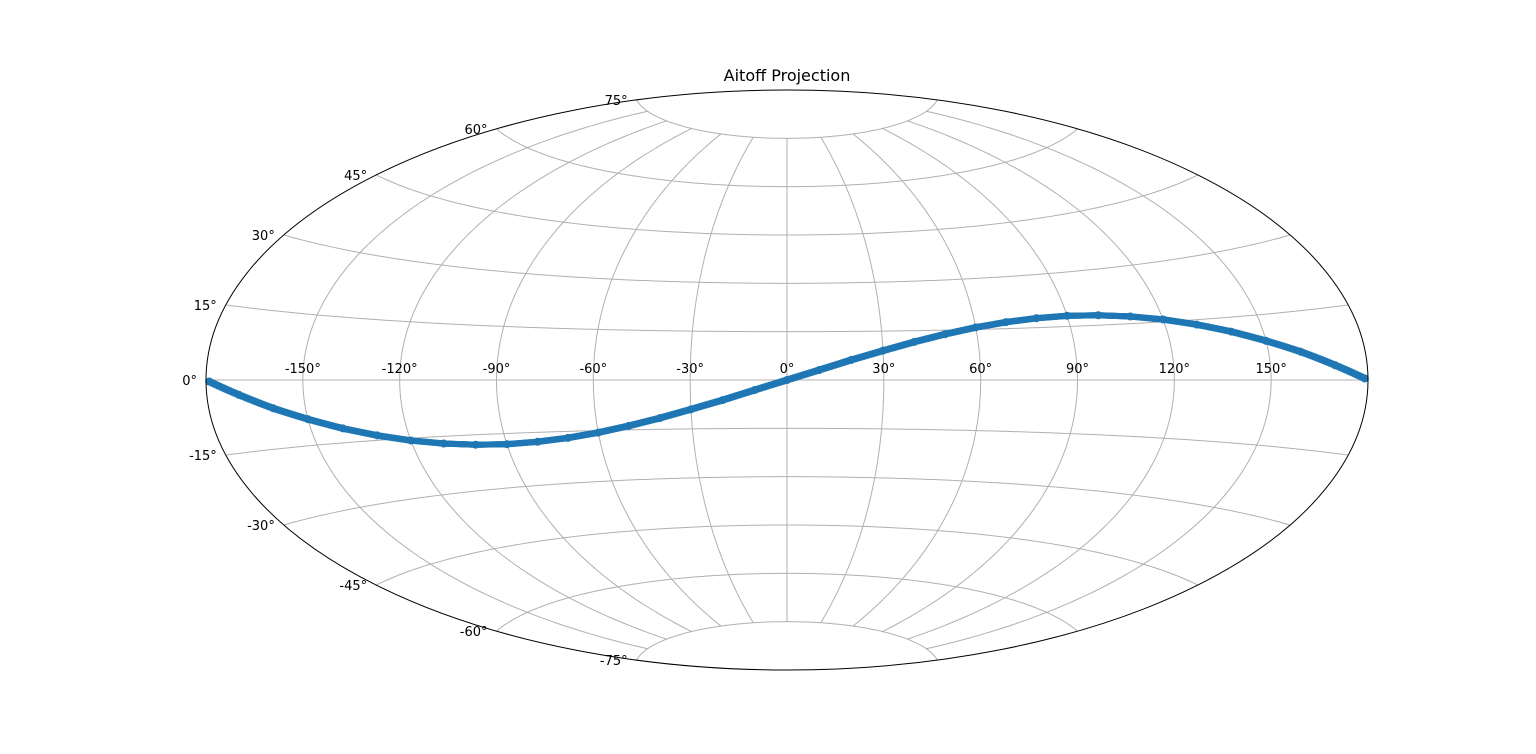 The width and height of the screenshot is (1536, 754). Describe the element at coordinates (189, 381) in the screenshot. I see `y-tick-label: 0°` at that location.